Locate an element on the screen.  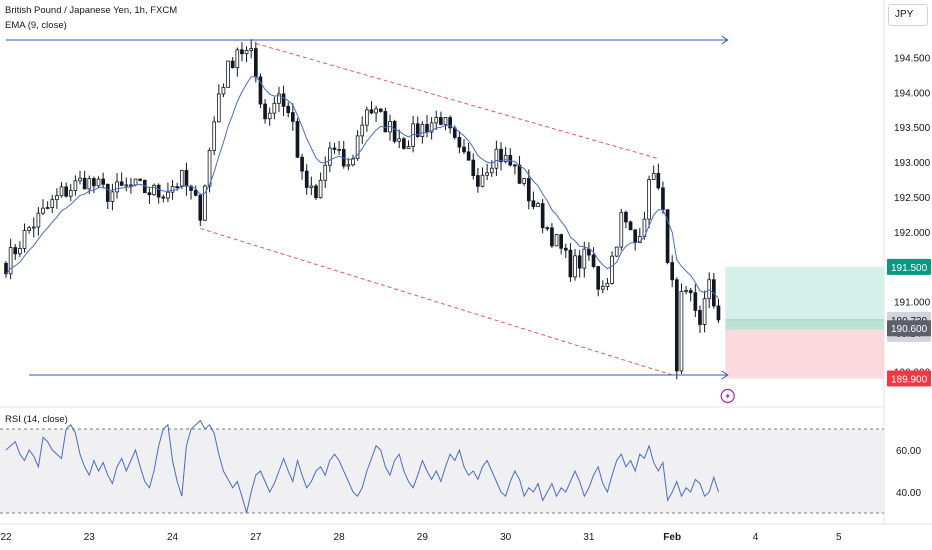
time-tick-label: 31 is located at coordinates (589, 537).